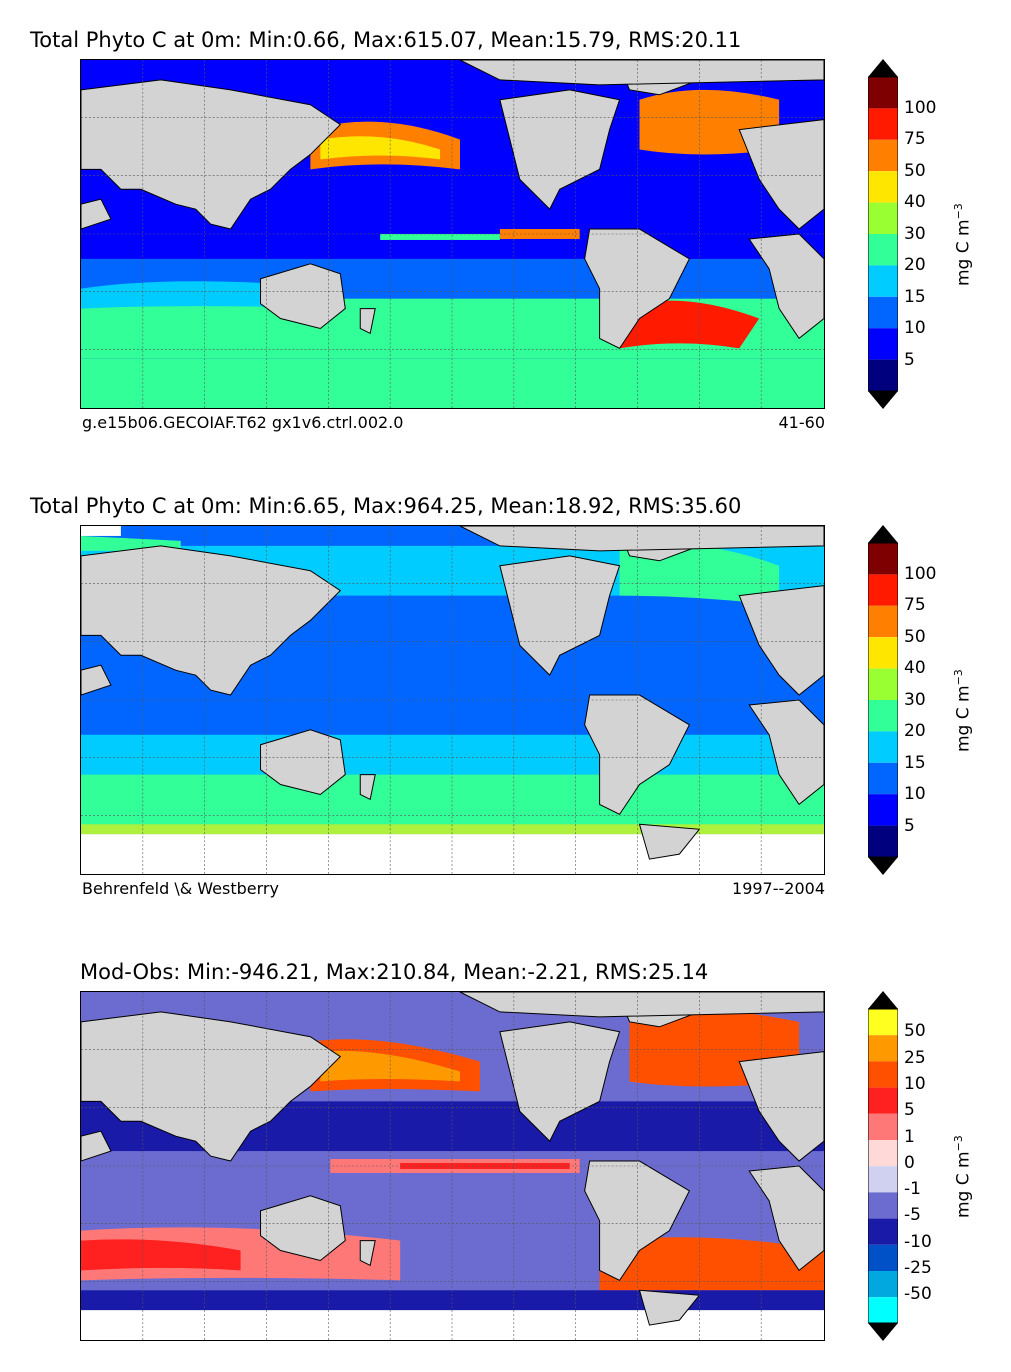  What do you see at coordinates (912, 1189) in the screenshot?
I see `colorbar-tick: -1` at bounding box center [912, 1189].